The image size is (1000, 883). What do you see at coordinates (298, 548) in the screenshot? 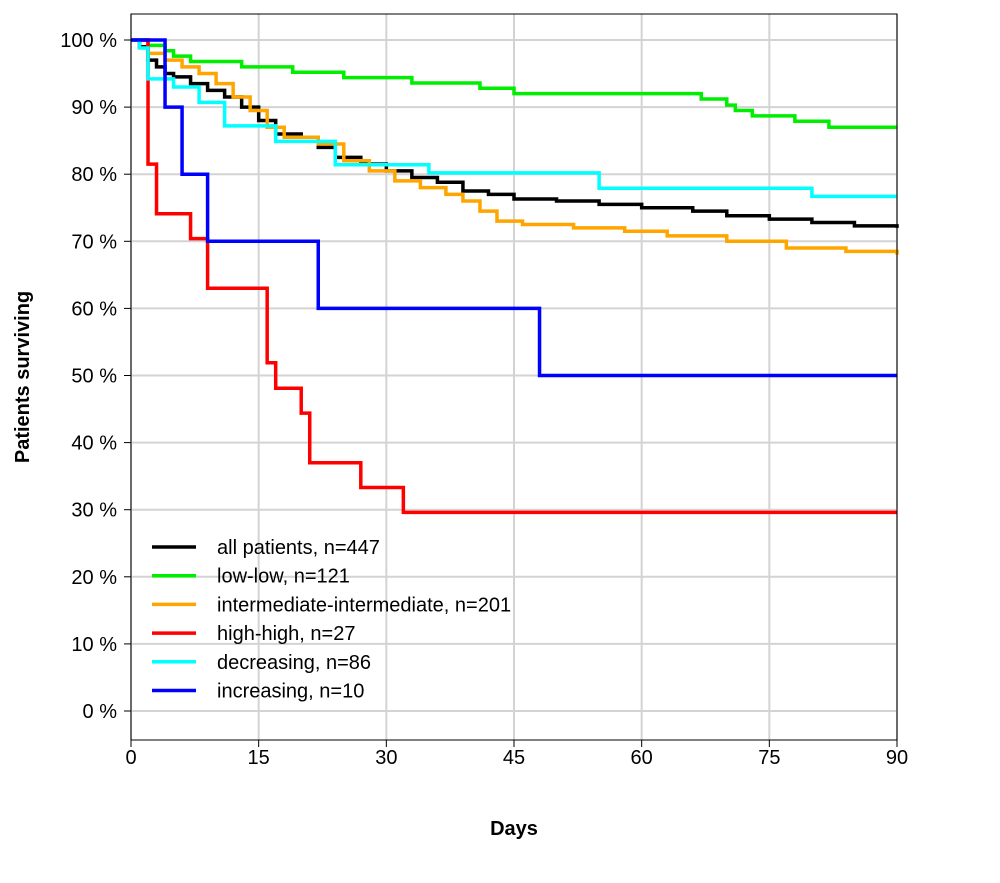
I see `legend-label: all patients, n=447` at bounding box center [298, 548].